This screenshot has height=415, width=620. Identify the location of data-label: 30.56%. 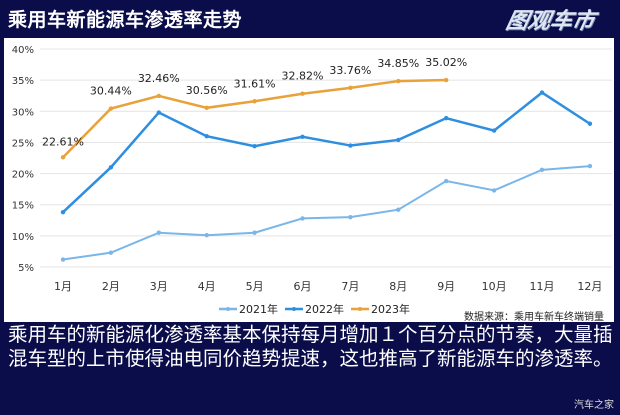
(207, 90).